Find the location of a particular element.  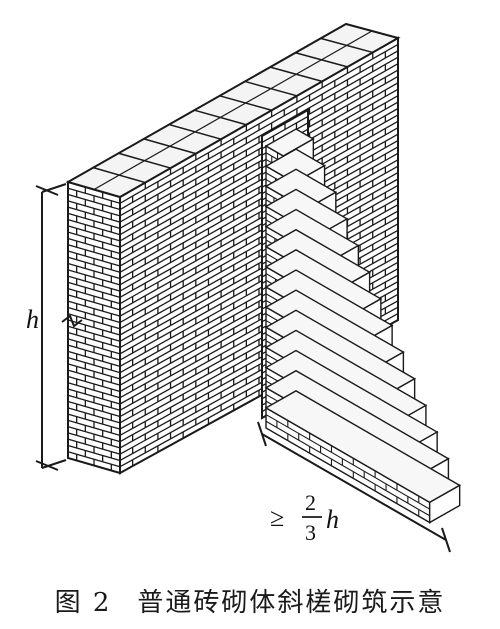

length-prefix: ≥ is located at coordinates (277, 517).